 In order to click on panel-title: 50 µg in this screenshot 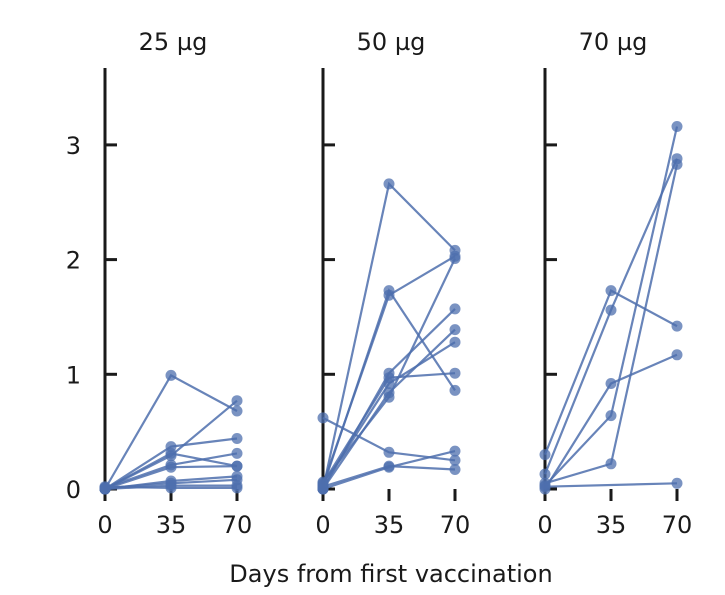, I will do `click(391, 42)`.